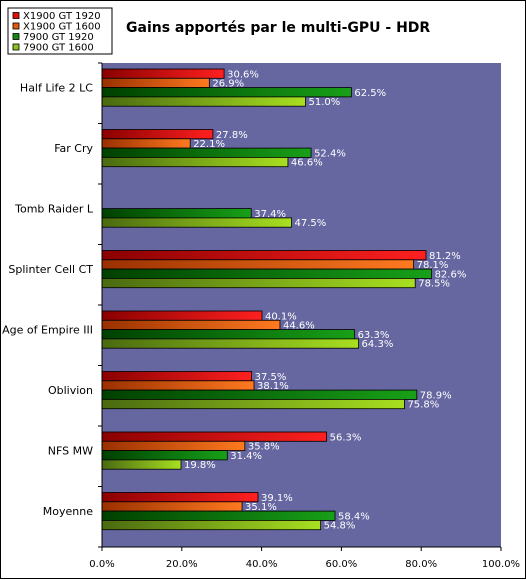  Describe the element at coordinates (342, 564) in the screenshot. I see `x-tick-label: 60.0%` at that location.